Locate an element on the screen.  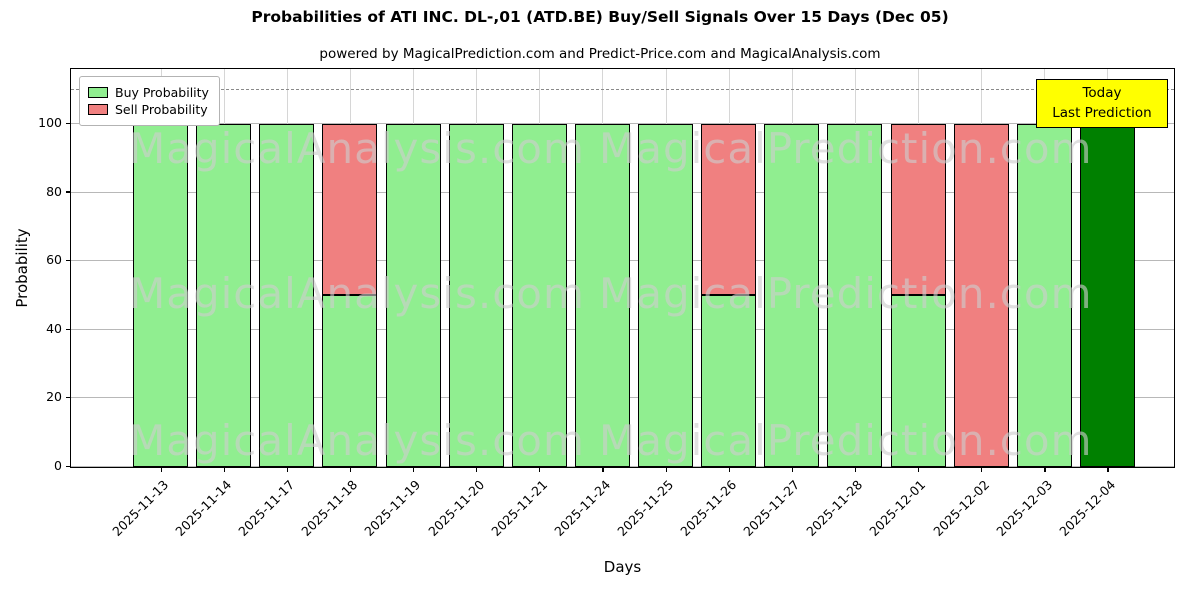
x-tick-label: 2025-11-27 is located at coordinates (771, 508).